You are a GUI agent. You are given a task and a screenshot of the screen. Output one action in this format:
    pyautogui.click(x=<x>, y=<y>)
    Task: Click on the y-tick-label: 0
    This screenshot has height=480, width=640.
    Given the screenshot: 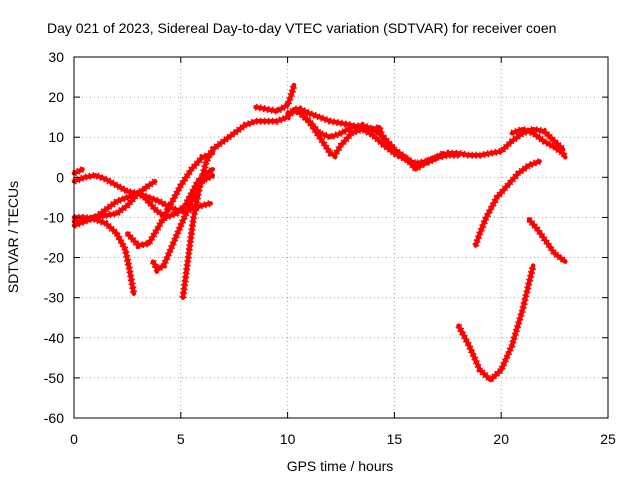 What is the action you would take?
    pyautogui.click(x=60, y=177)
    